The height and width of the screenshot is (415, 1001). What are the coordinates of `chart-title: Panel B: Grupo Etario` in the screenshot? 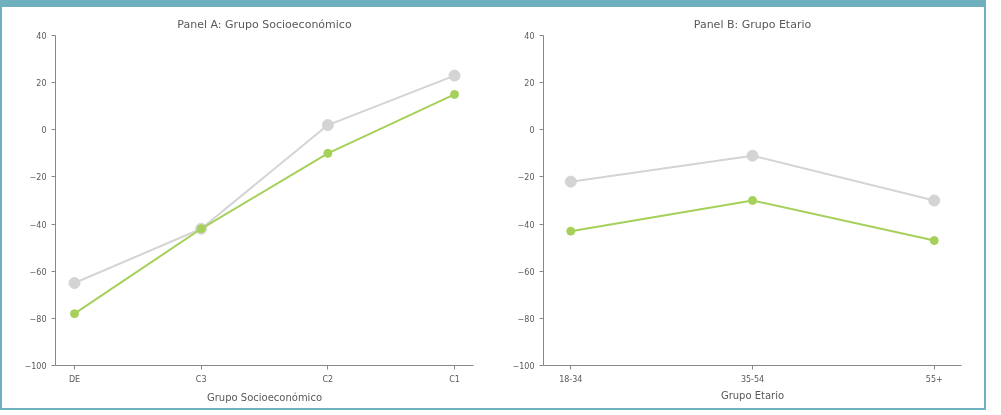 It's located at (752, 24).